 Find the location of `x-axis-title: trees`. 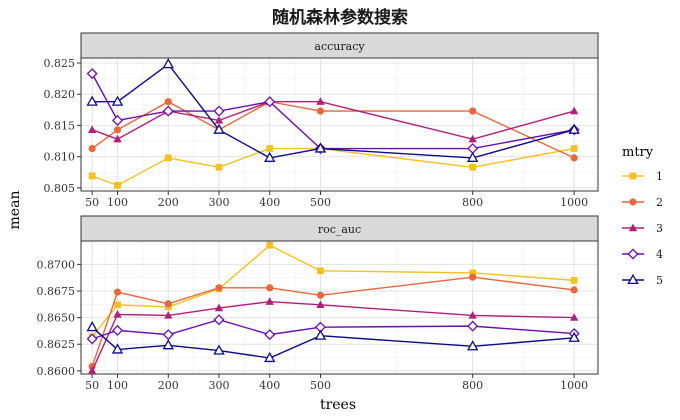

x-axis-title: trees is located at coordinates (338, 405).